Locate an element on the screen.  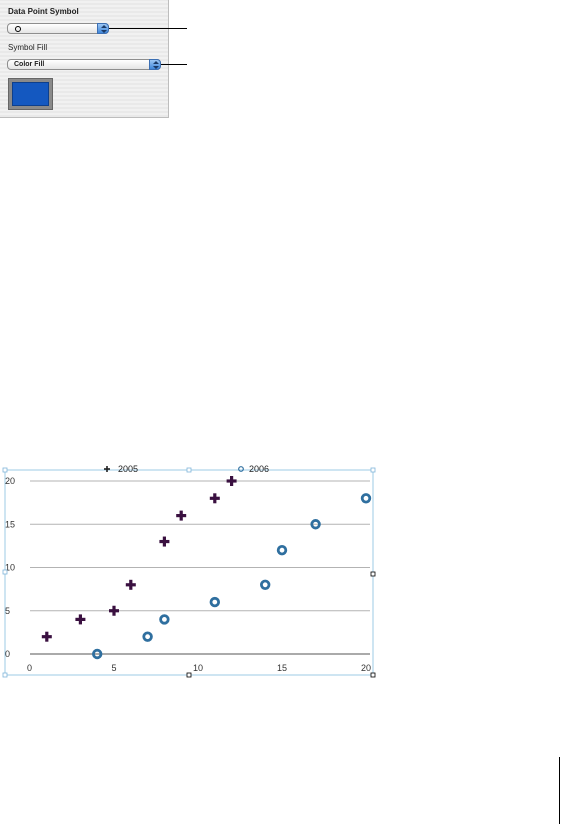
legend-label-2005: 2005 is located at coordinates (128, 469).